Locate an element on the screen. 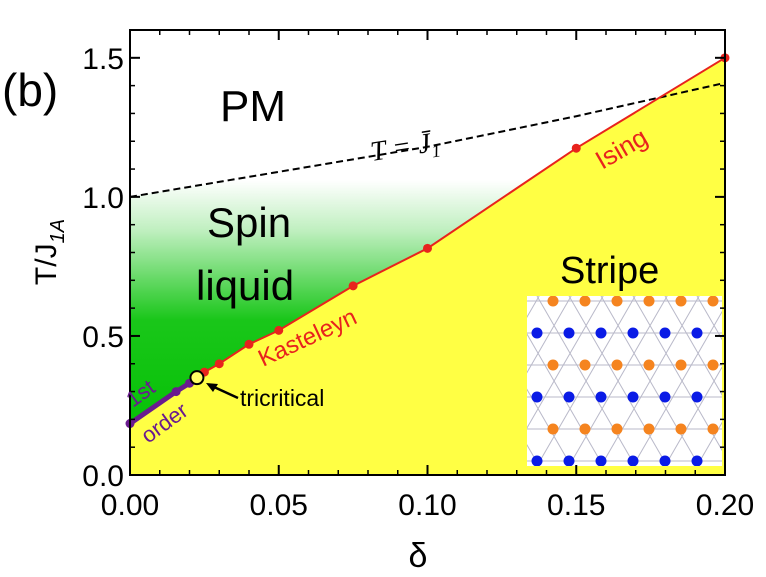 The width and height of the screenshot is (766, 577). x-tick-label: 0.05 is located at coordinates (279, 505).